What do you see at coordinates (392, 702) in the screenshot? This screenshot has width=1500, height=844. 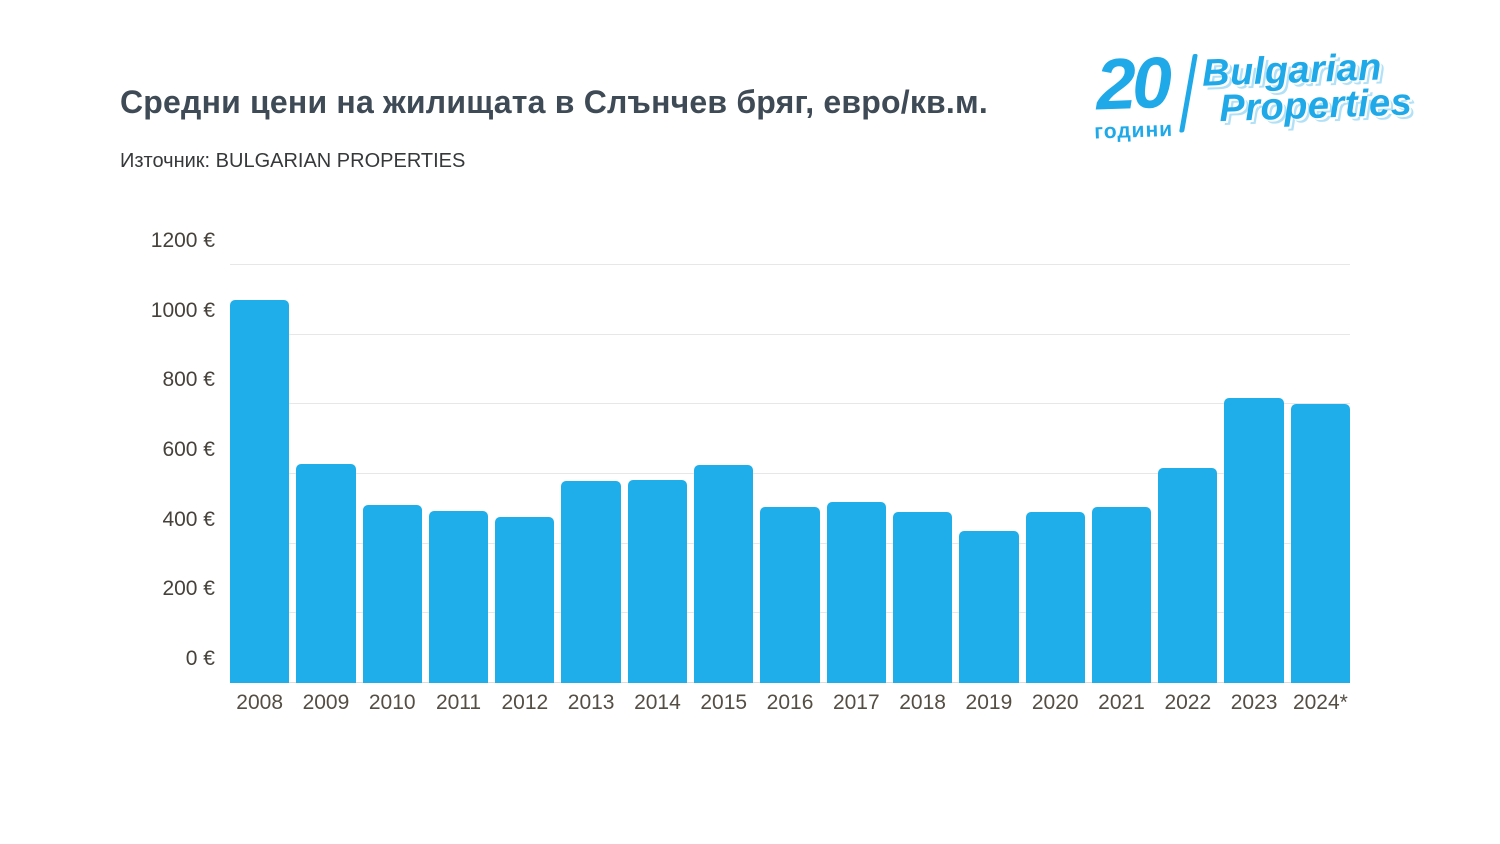 I see `x-tick-label-2010: 2010` at bounding box center [392, 702].